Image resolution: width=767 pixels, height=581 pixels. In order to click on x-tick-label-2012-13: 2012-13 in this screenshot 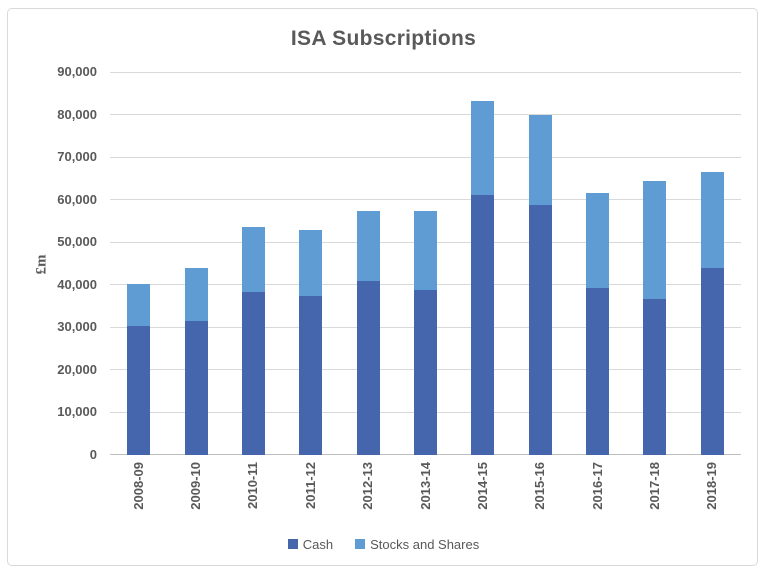, I will do `click(368, 486)`.